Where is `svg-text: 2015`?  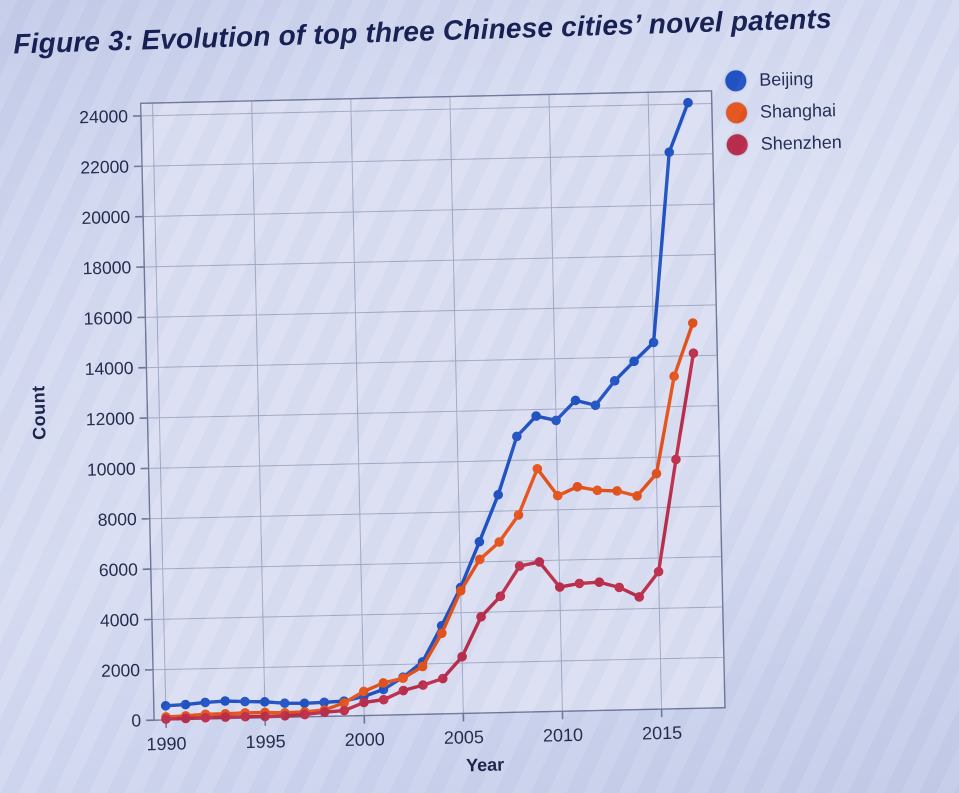 svg-text: 2015 is located at coordinates (662, 733).